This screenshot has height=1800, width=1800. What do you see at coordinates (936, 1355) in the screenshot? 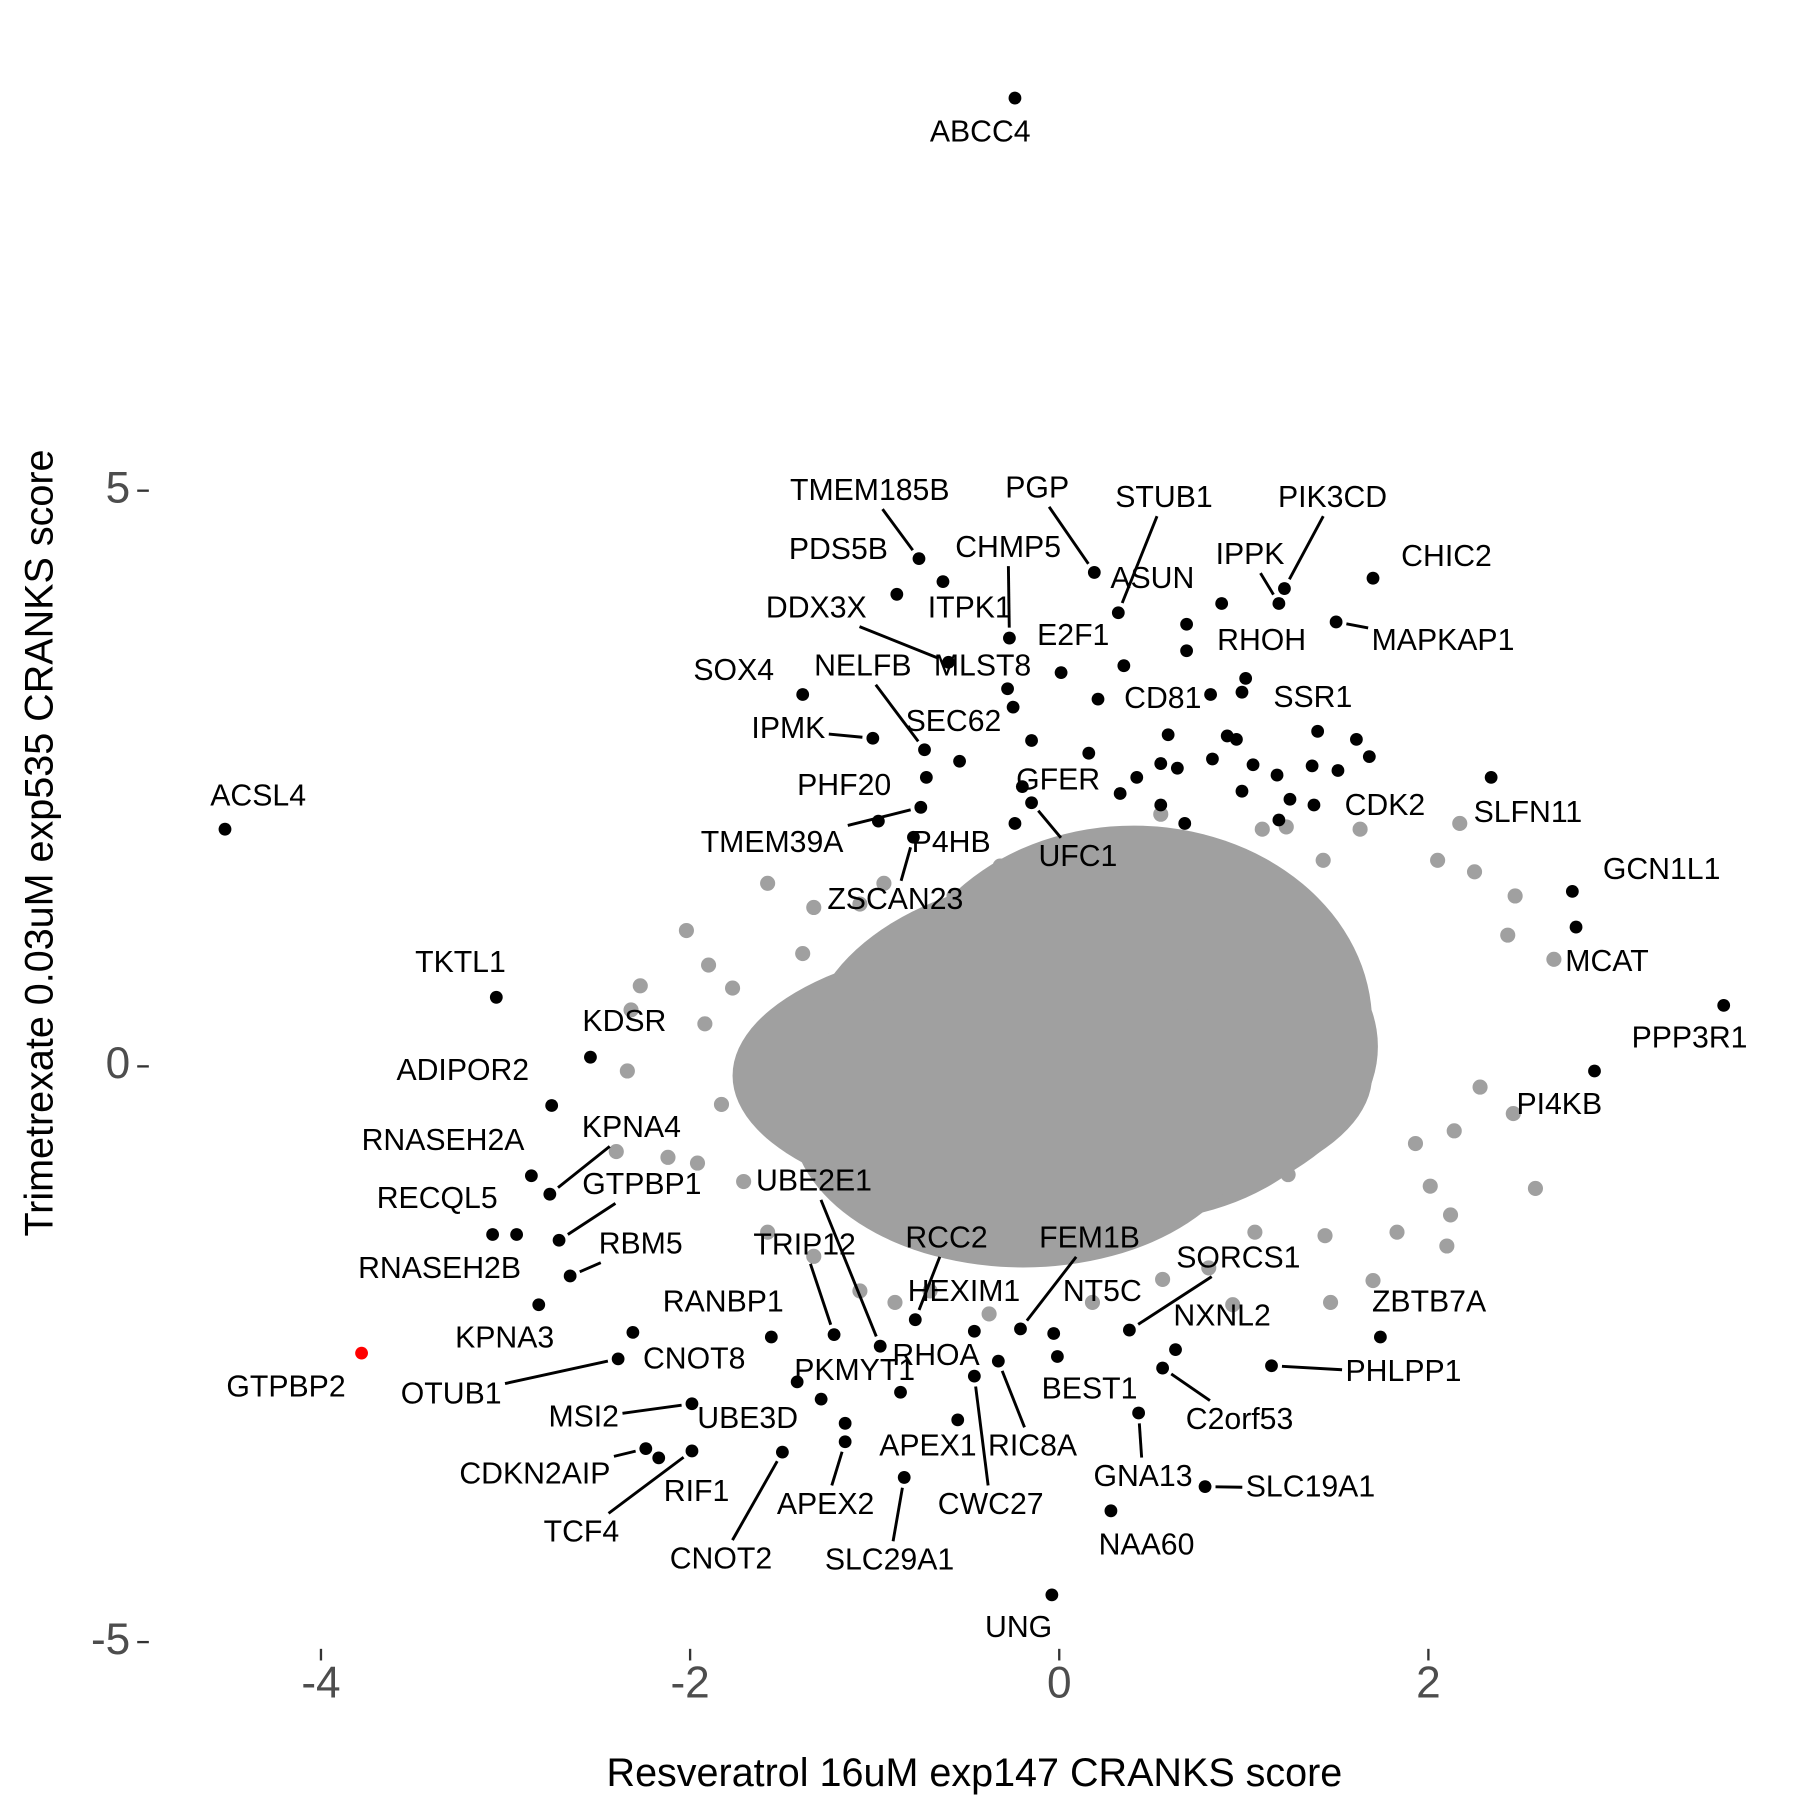
I see `point-label: RHOA` at bounding box center [936, 1355].